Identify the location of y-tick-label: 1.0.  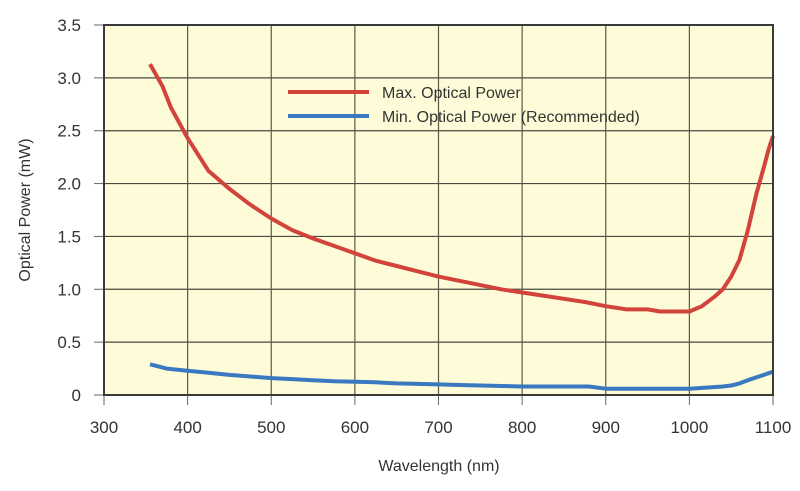
(69, 289).